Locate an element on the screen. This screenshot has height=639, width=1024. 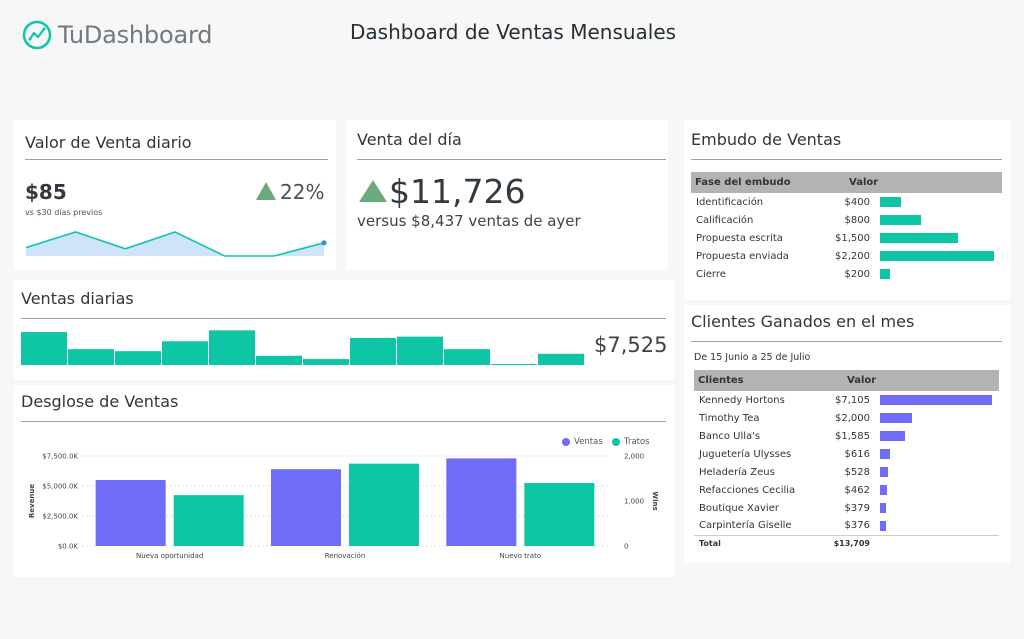
client-row: Banco Ulla's $1,585 is located at coordinates (846, 436).